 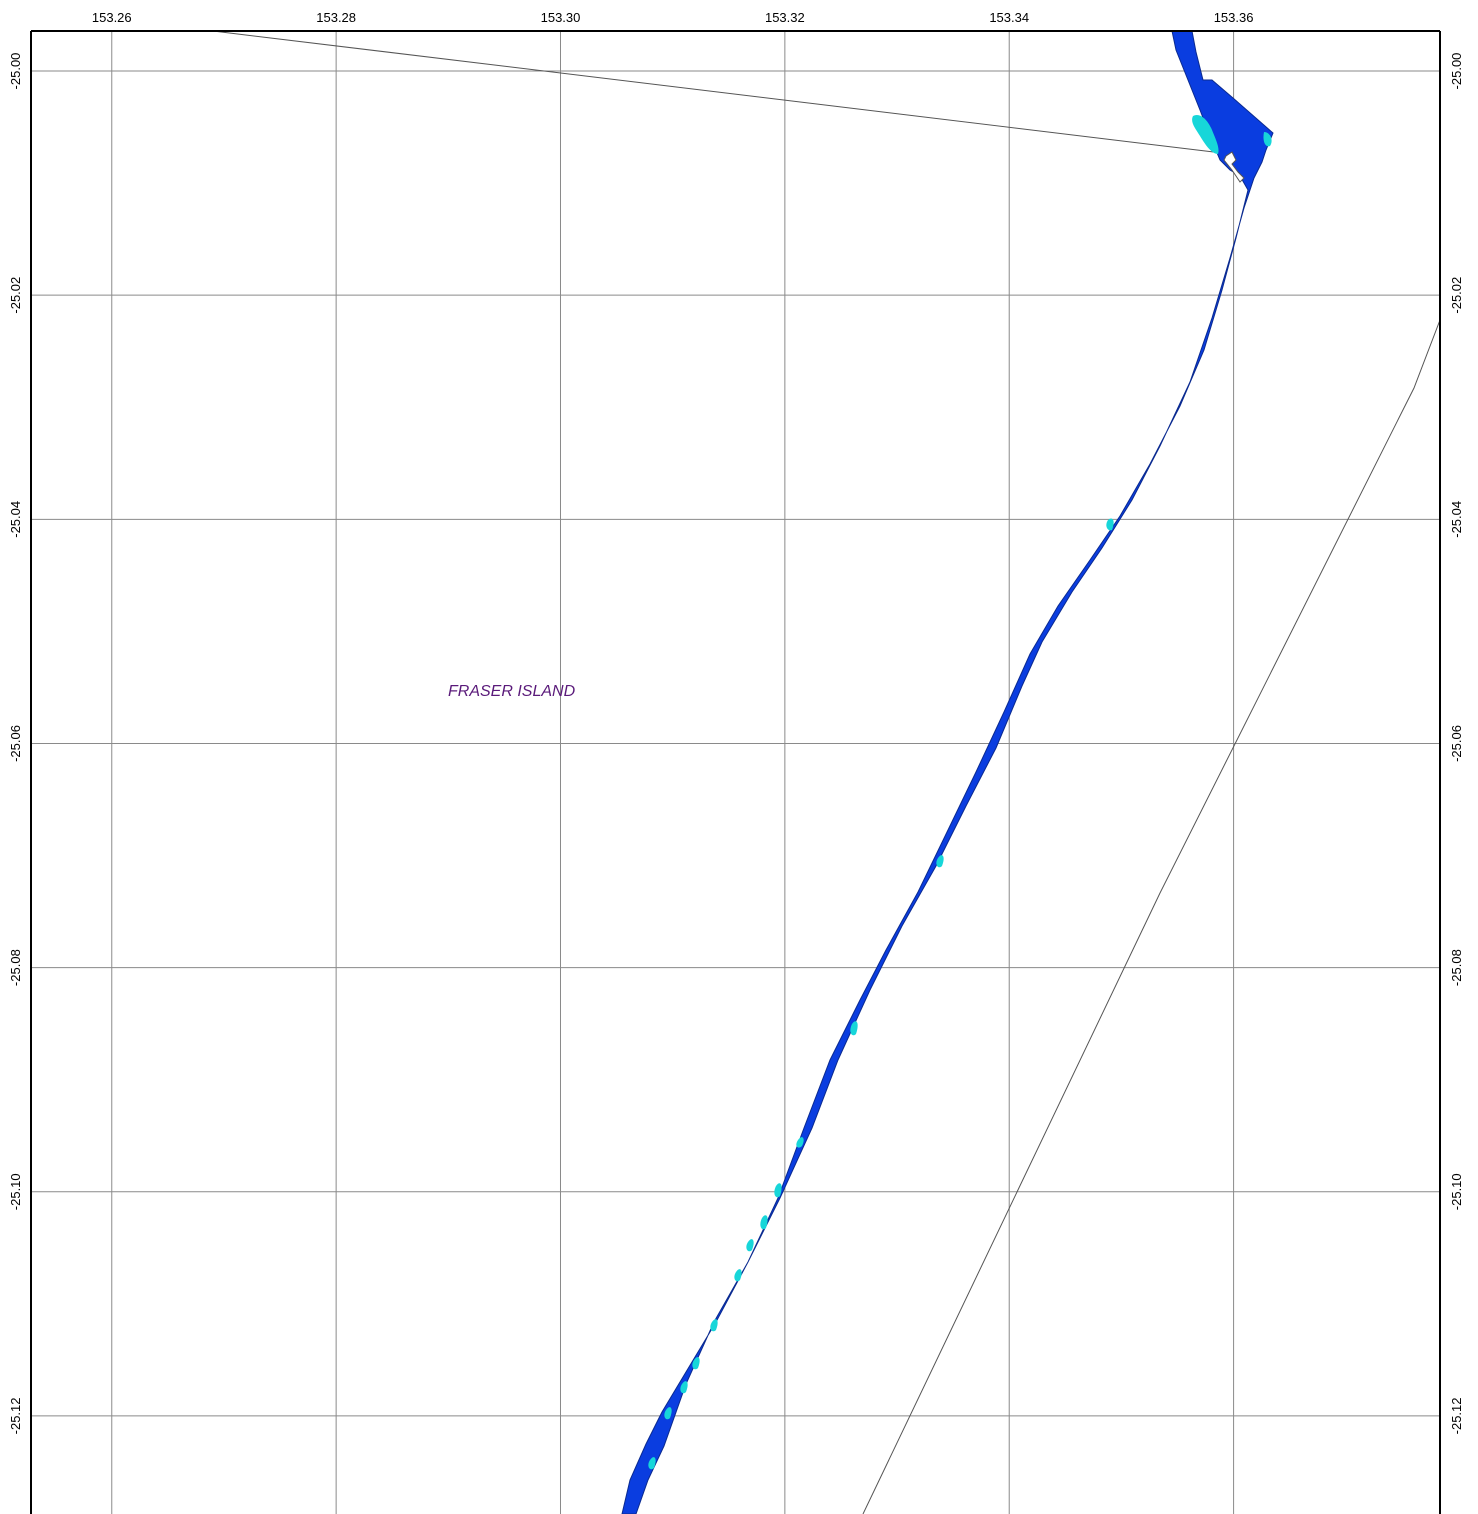 I want to click on longitude-tick-label: 153.36, so click(x=1234, y=17).